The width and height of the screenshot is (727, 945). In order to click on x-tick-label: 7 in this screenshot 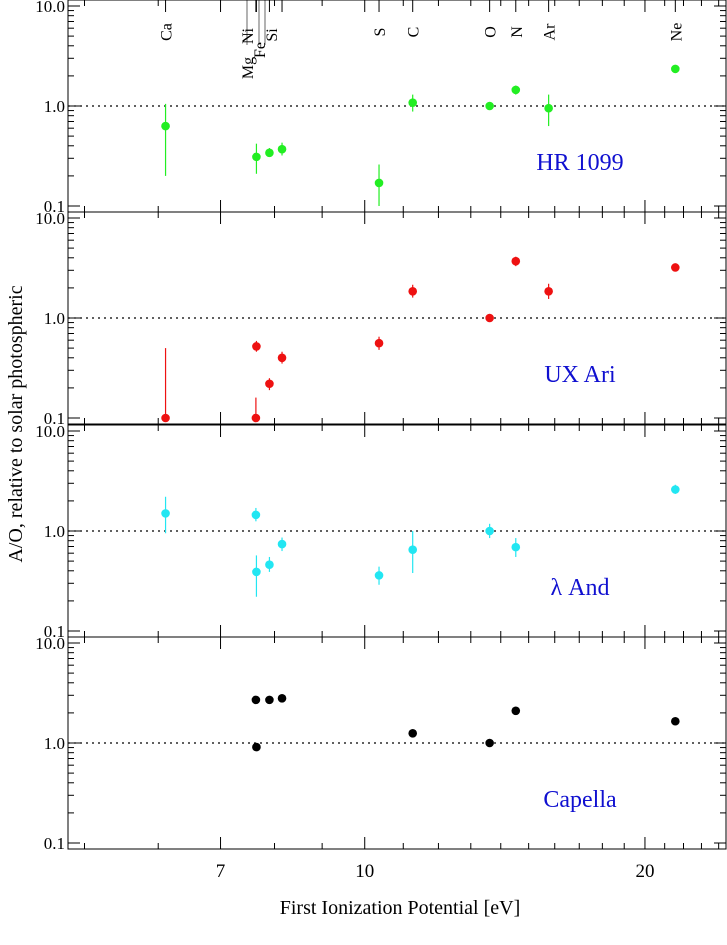, I will do `click(221, 871)`.